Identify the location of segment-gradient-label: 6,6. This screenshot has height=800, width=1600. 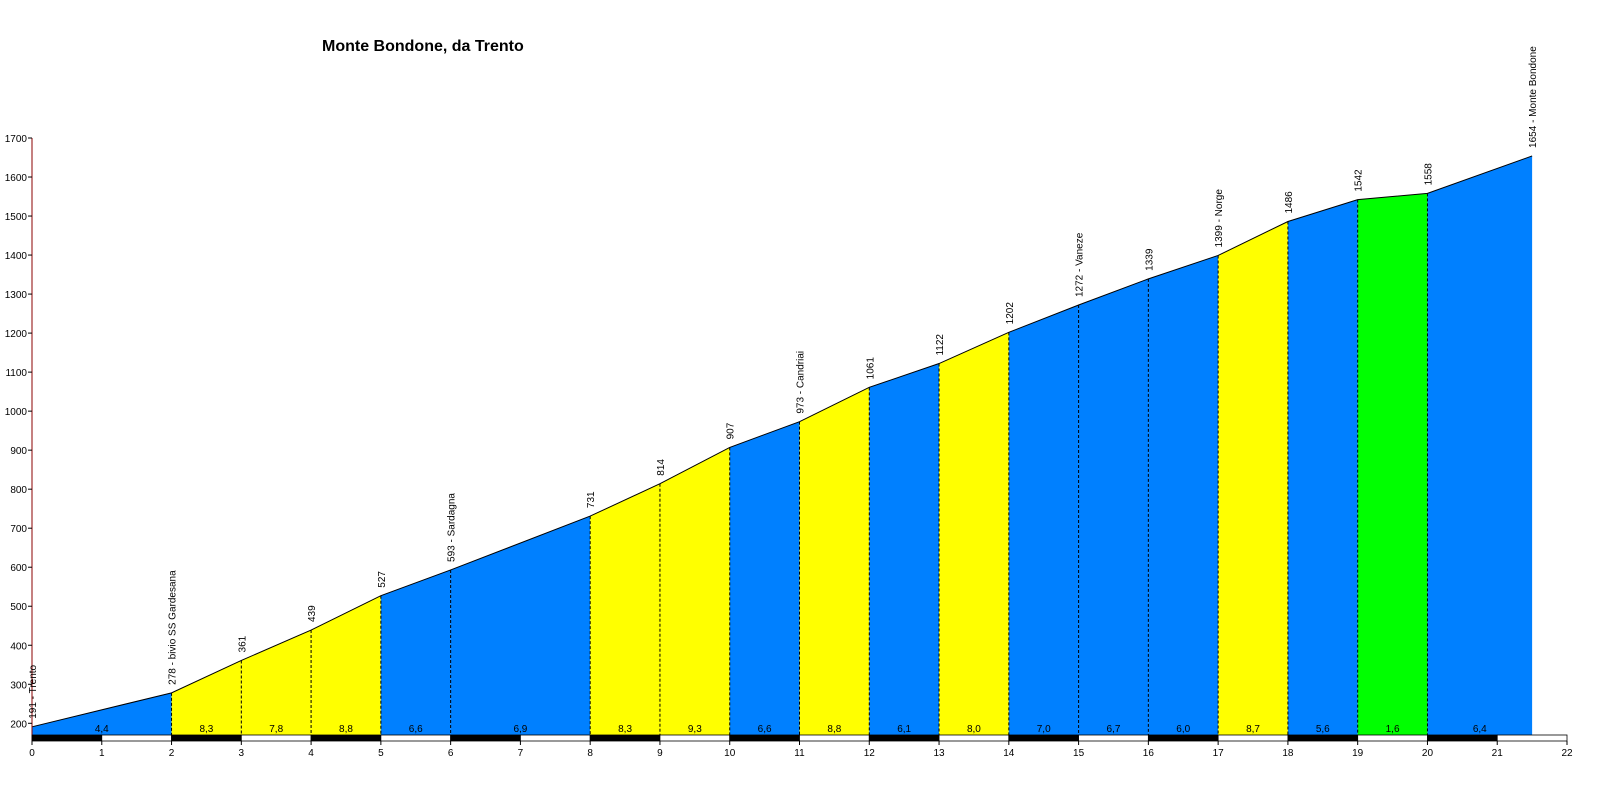
(765, 729).